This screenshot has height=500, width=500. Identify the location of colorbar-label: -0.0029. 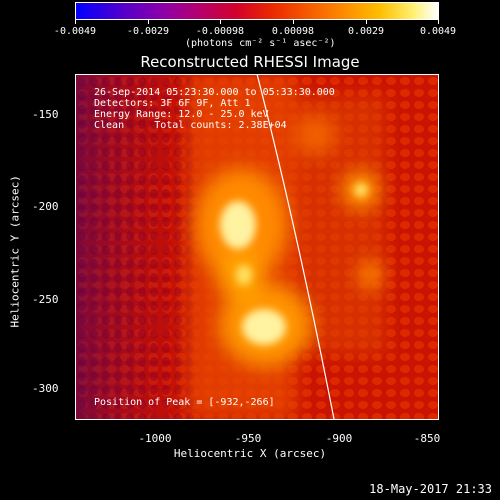
(148, 31).